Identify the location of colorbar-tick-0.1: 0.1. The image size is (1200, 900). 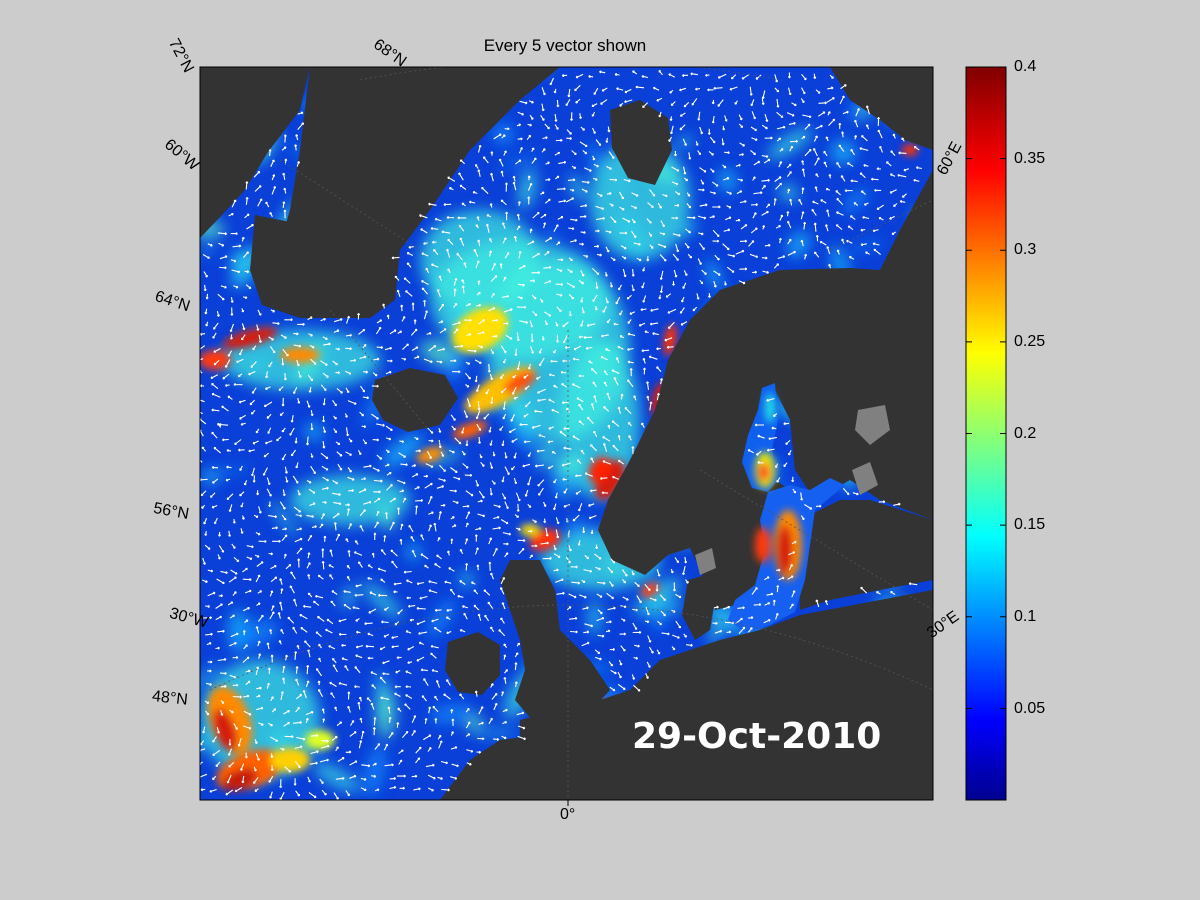
(1025, 616).